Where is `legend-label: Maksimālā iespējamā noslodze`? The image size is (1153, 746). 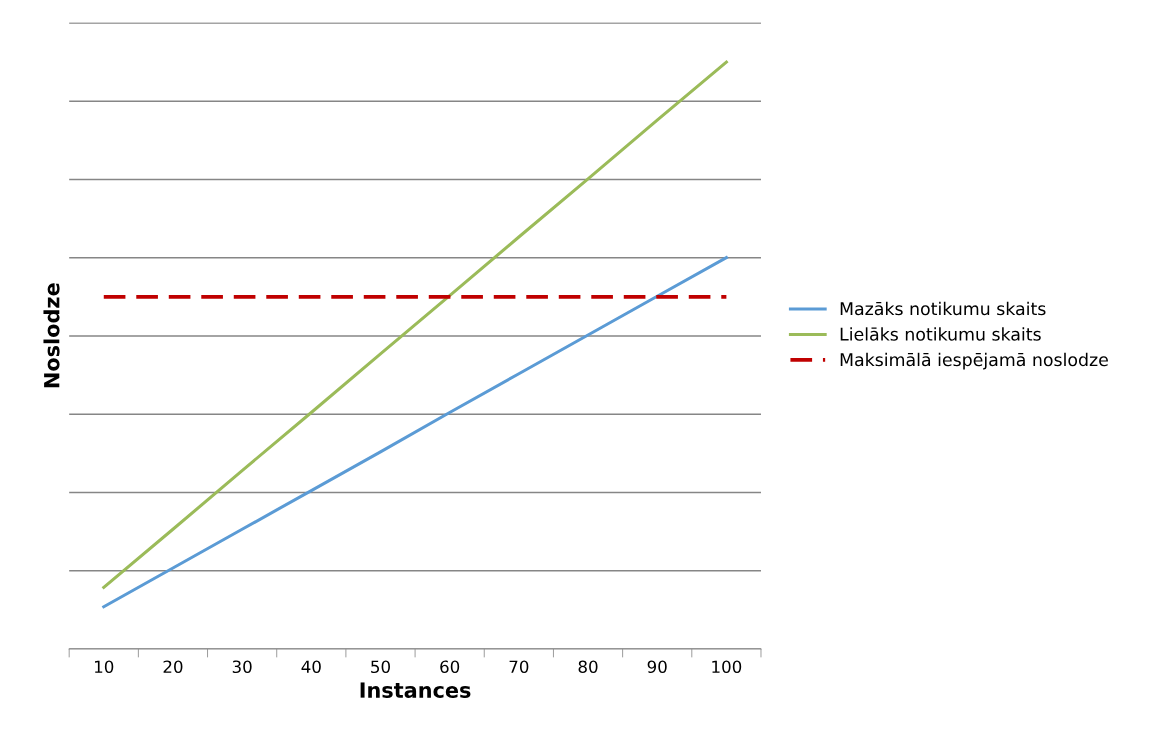
legend-label: Maksimālā iespējamā noslodze is located at coordinates (974, 361).